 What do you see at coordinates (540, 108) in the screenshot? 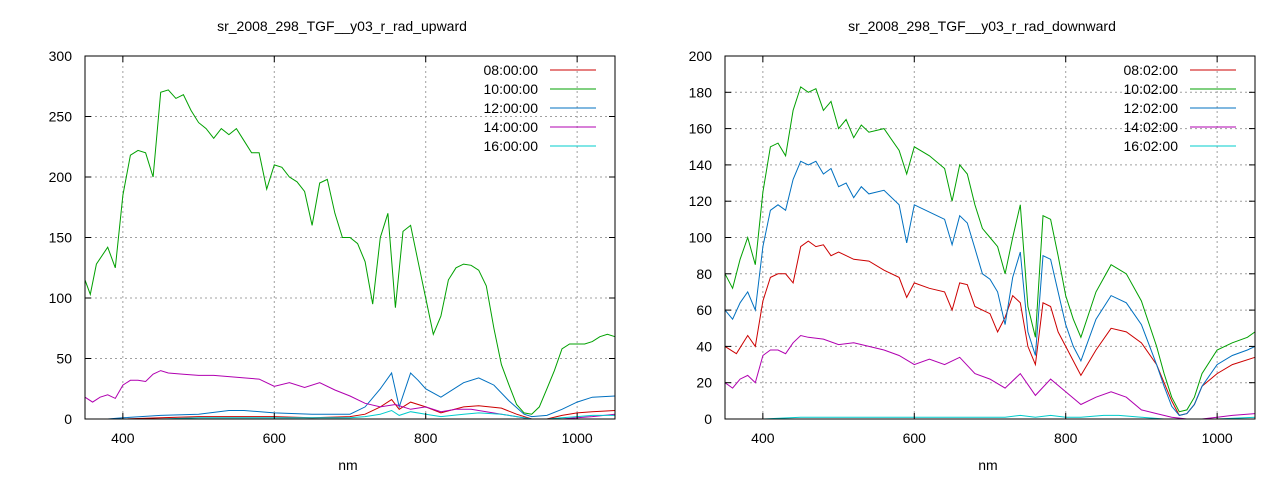
I see `legend: 08:00:00 10:00:00 12:00:00 14:00:00 16:00:00` at bounding box center [540, 108].